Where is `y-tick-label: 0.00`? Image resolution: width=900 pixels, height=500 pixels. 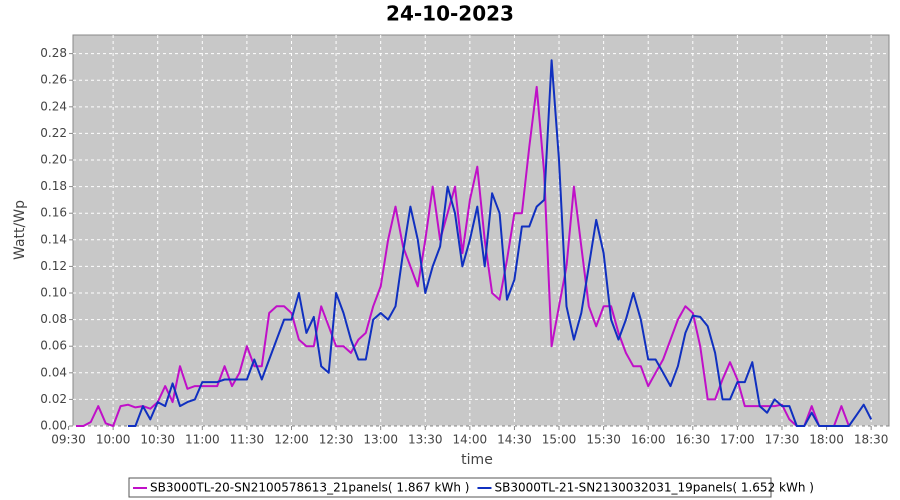 y-tick-label: 0.00 is located at coordinates (53, 426).